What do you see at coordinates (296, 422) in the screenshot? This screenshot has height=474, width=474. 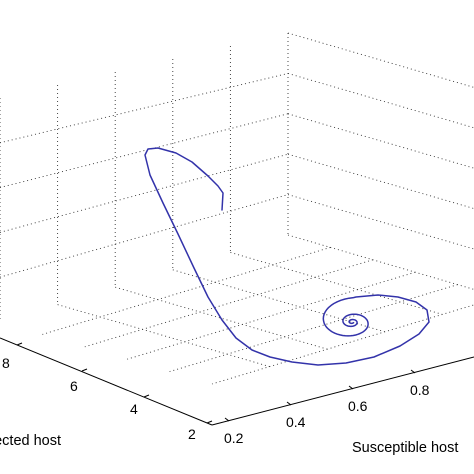 I see `x-tick-0.4: 0.4` at bounding box center [296, 422].